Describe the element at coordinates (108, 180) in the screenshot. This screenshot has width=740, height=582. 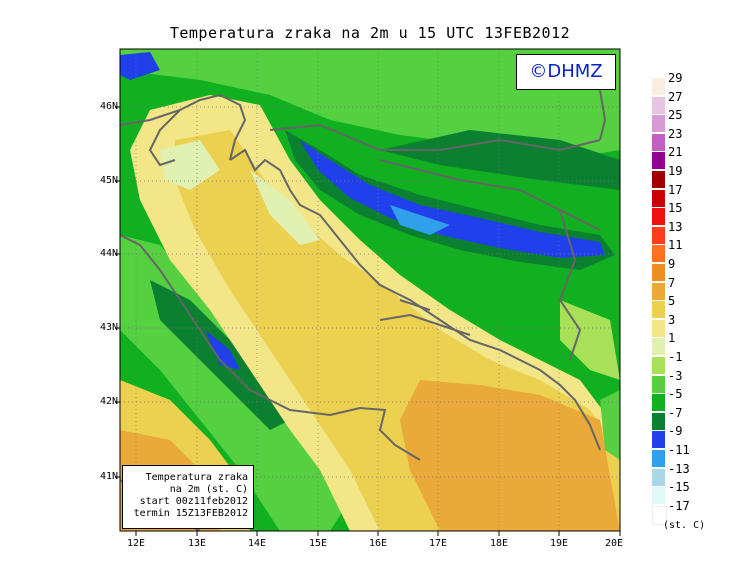
I see `lat-label: 45N` at that location.